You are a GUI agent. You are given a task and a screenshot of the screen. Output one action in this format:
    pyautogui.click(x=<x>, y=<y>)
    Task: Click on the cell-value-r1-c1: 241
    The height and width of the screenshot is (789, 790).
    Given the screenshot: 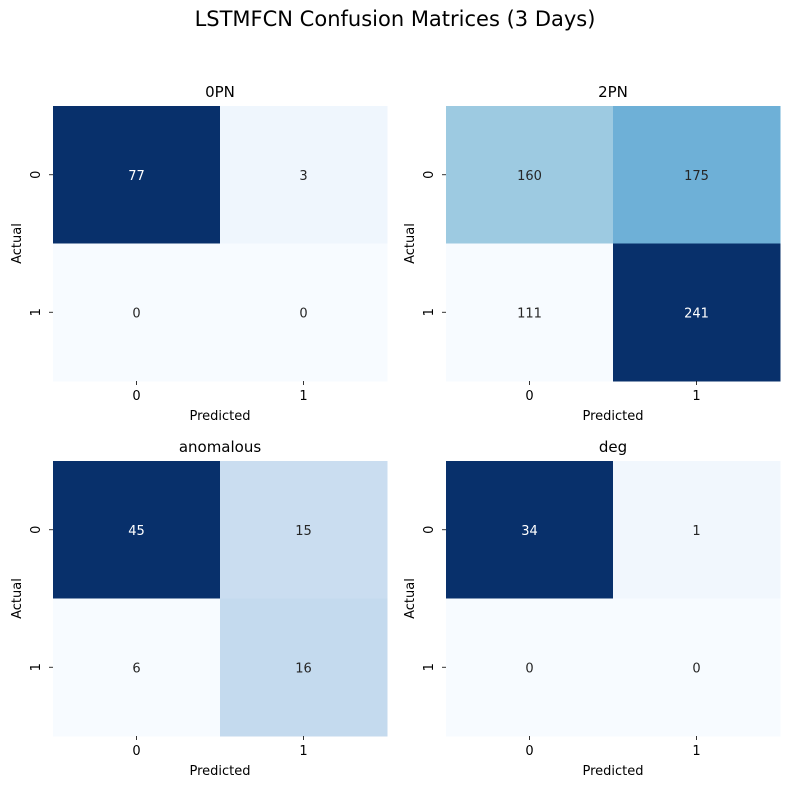 What is the action you would take?
    pyautogui.click(x=696, y=313)
    